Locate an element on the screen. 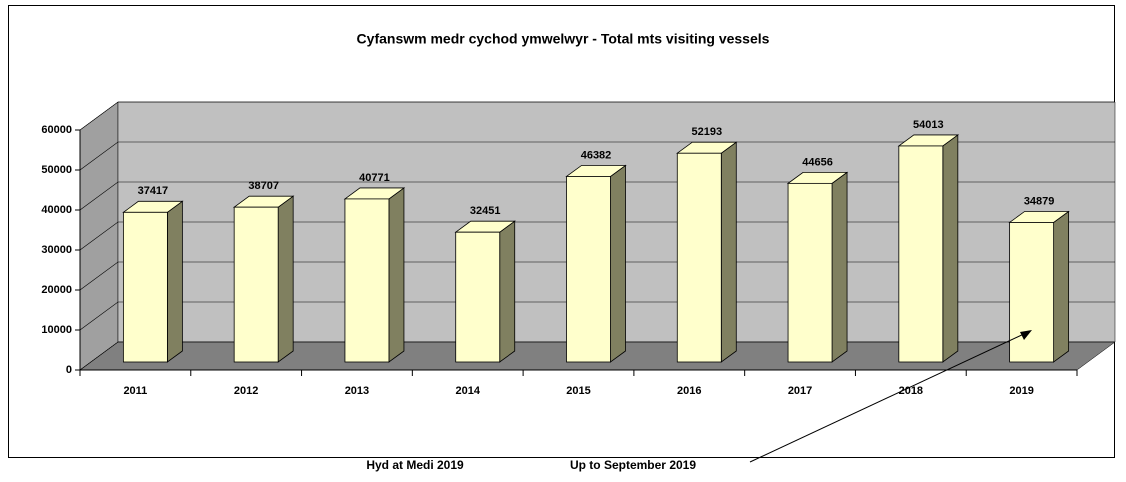 The height and width of the screenshot is (482, 1126). x-tick-label: 2019 is located at coordinates (1021, 391).